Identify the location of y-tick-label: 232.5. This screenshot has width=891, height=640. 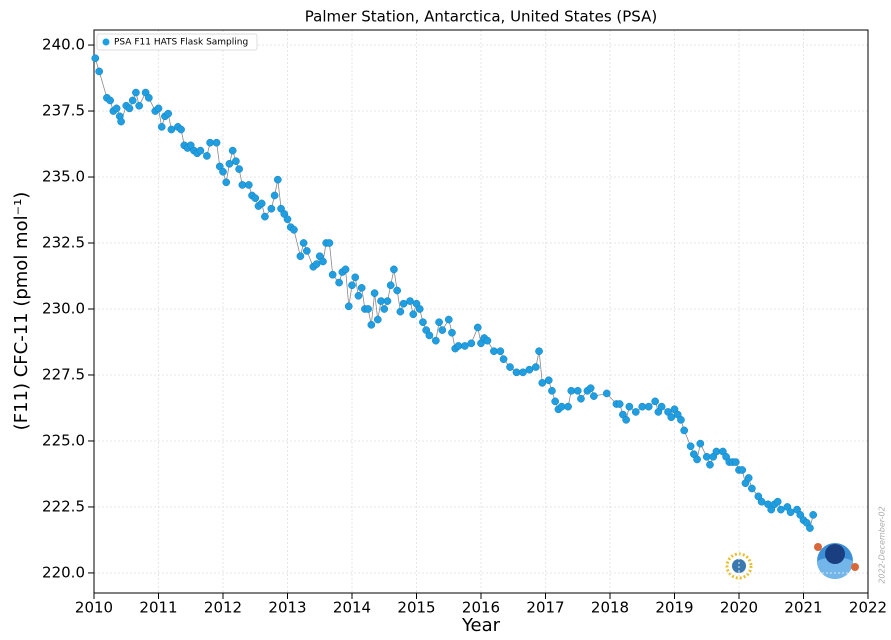
(63, 243).